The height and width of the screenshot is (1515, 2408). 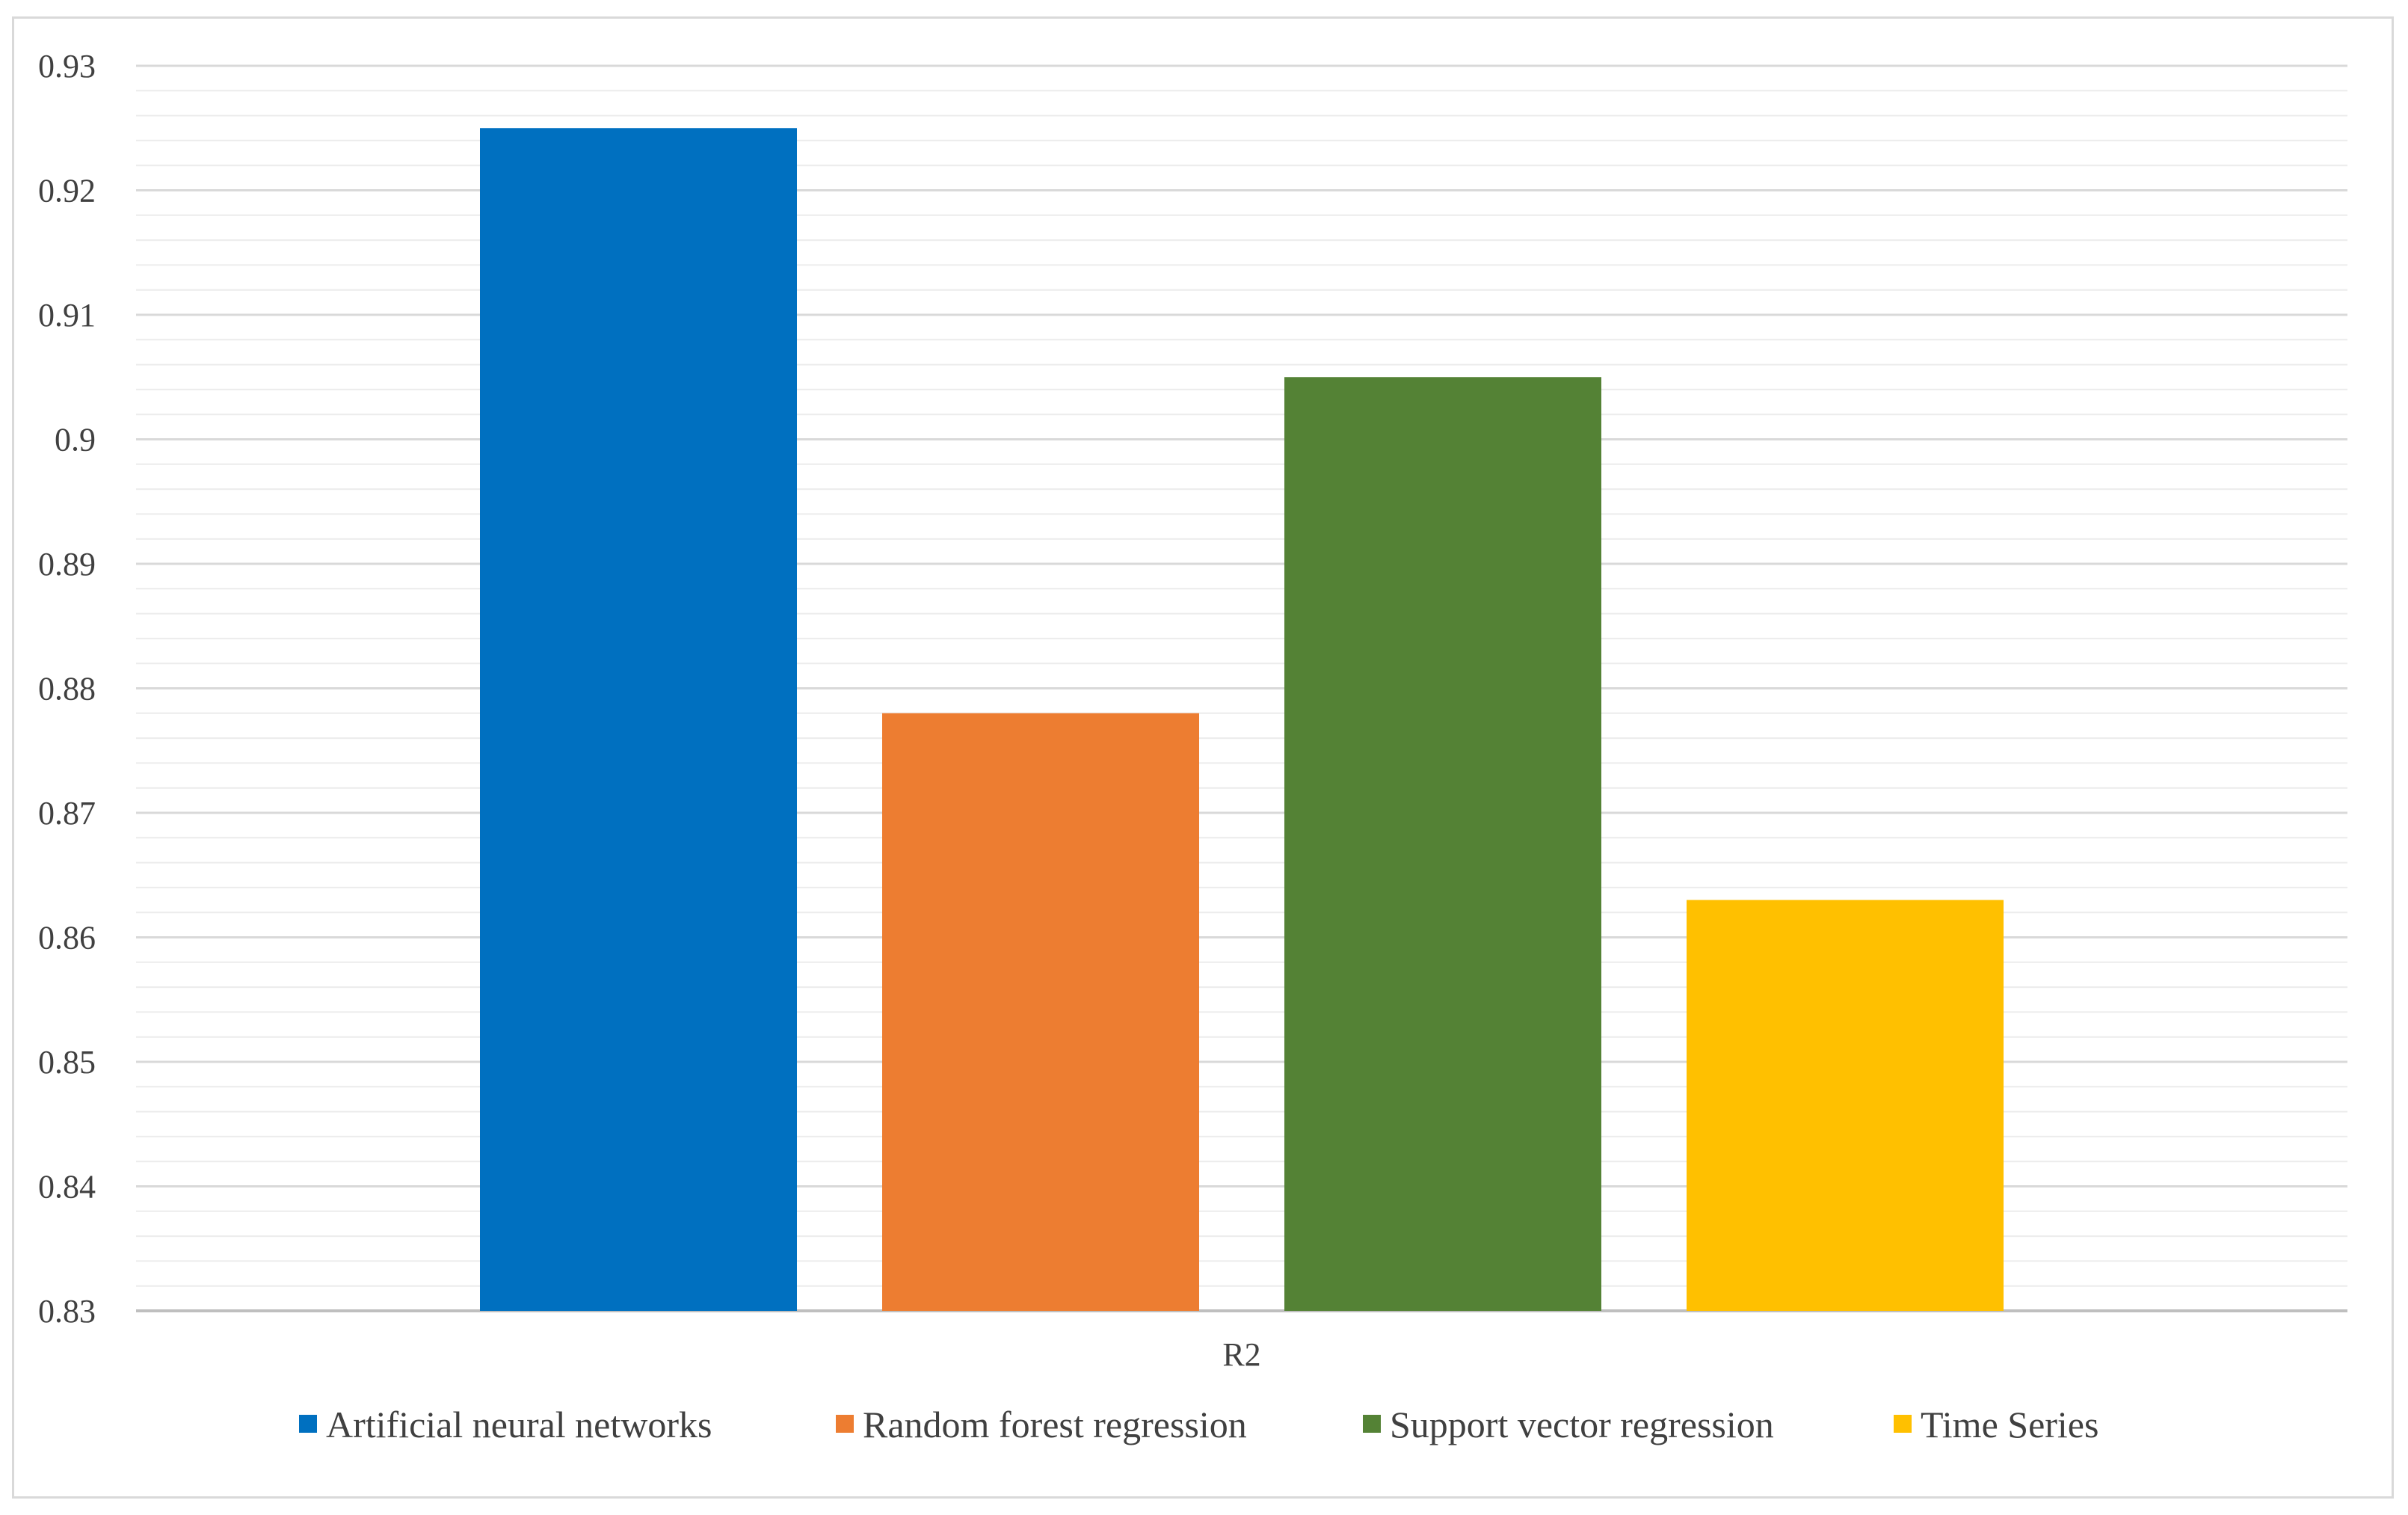 I want to click on y-tick-label: 0.92, so click(x=67, y=191).